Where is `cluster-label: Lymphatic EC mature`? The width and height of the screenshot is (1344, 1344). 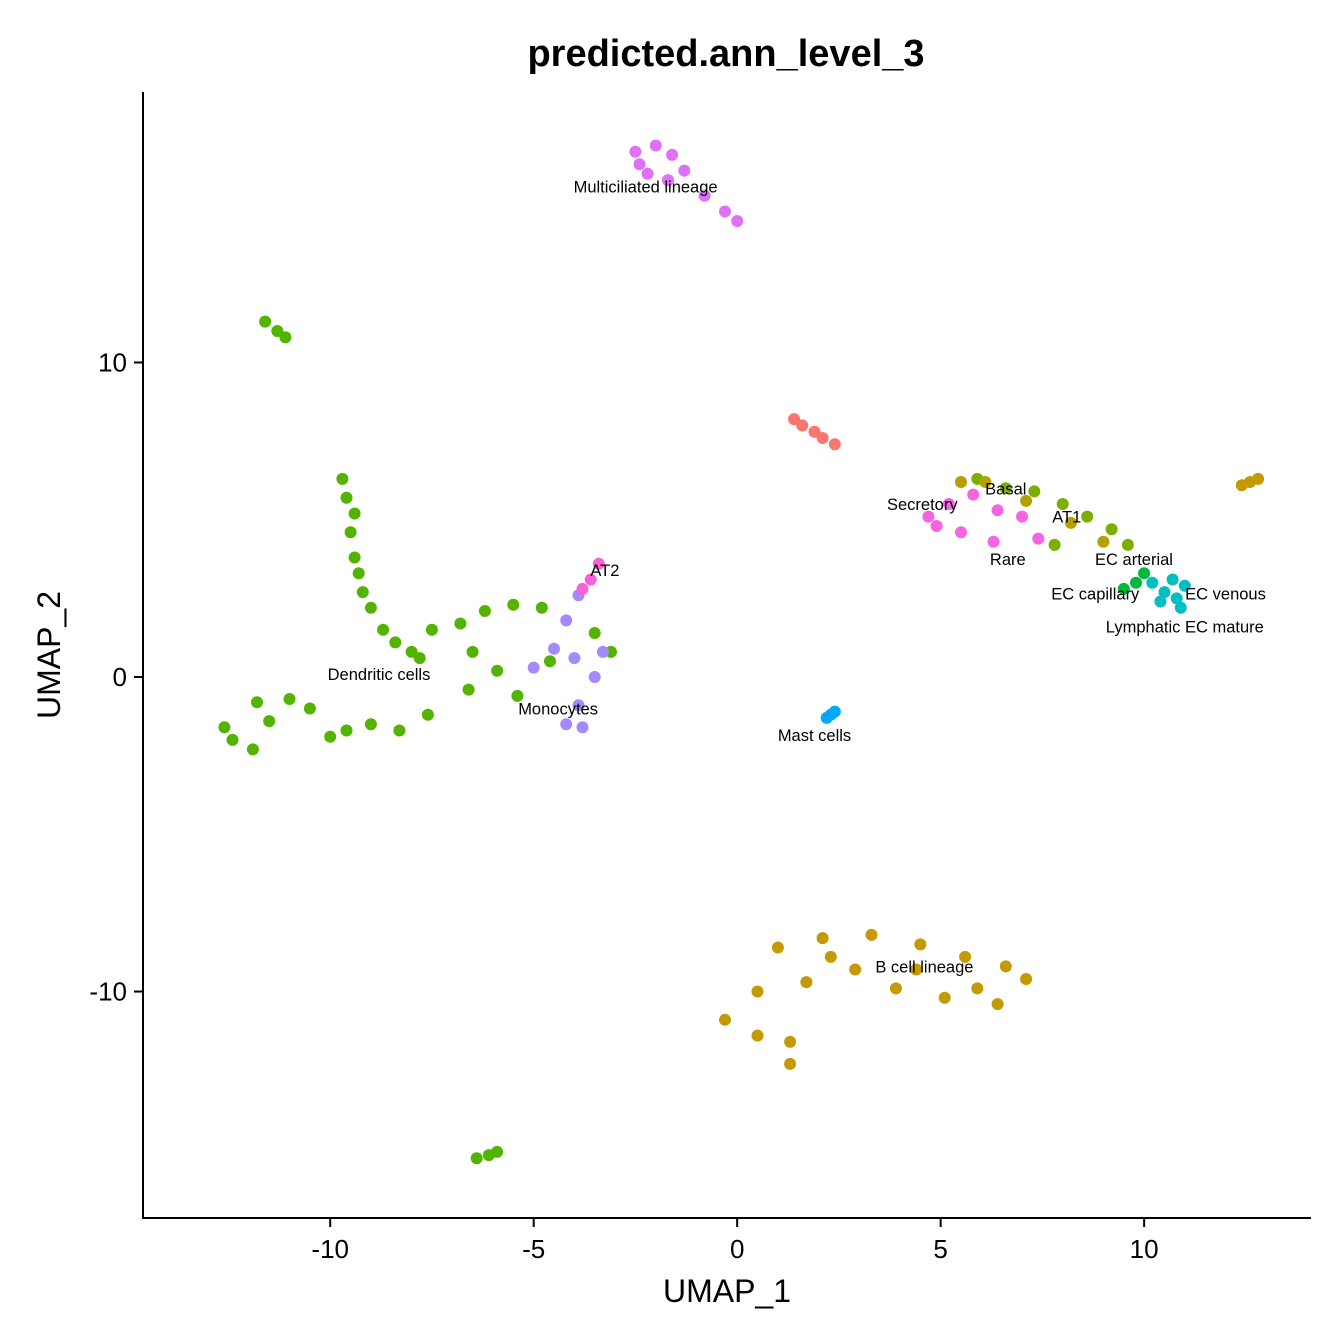
cluster-label: Lymphatic EC mature is located at coordinates (1185, 628).